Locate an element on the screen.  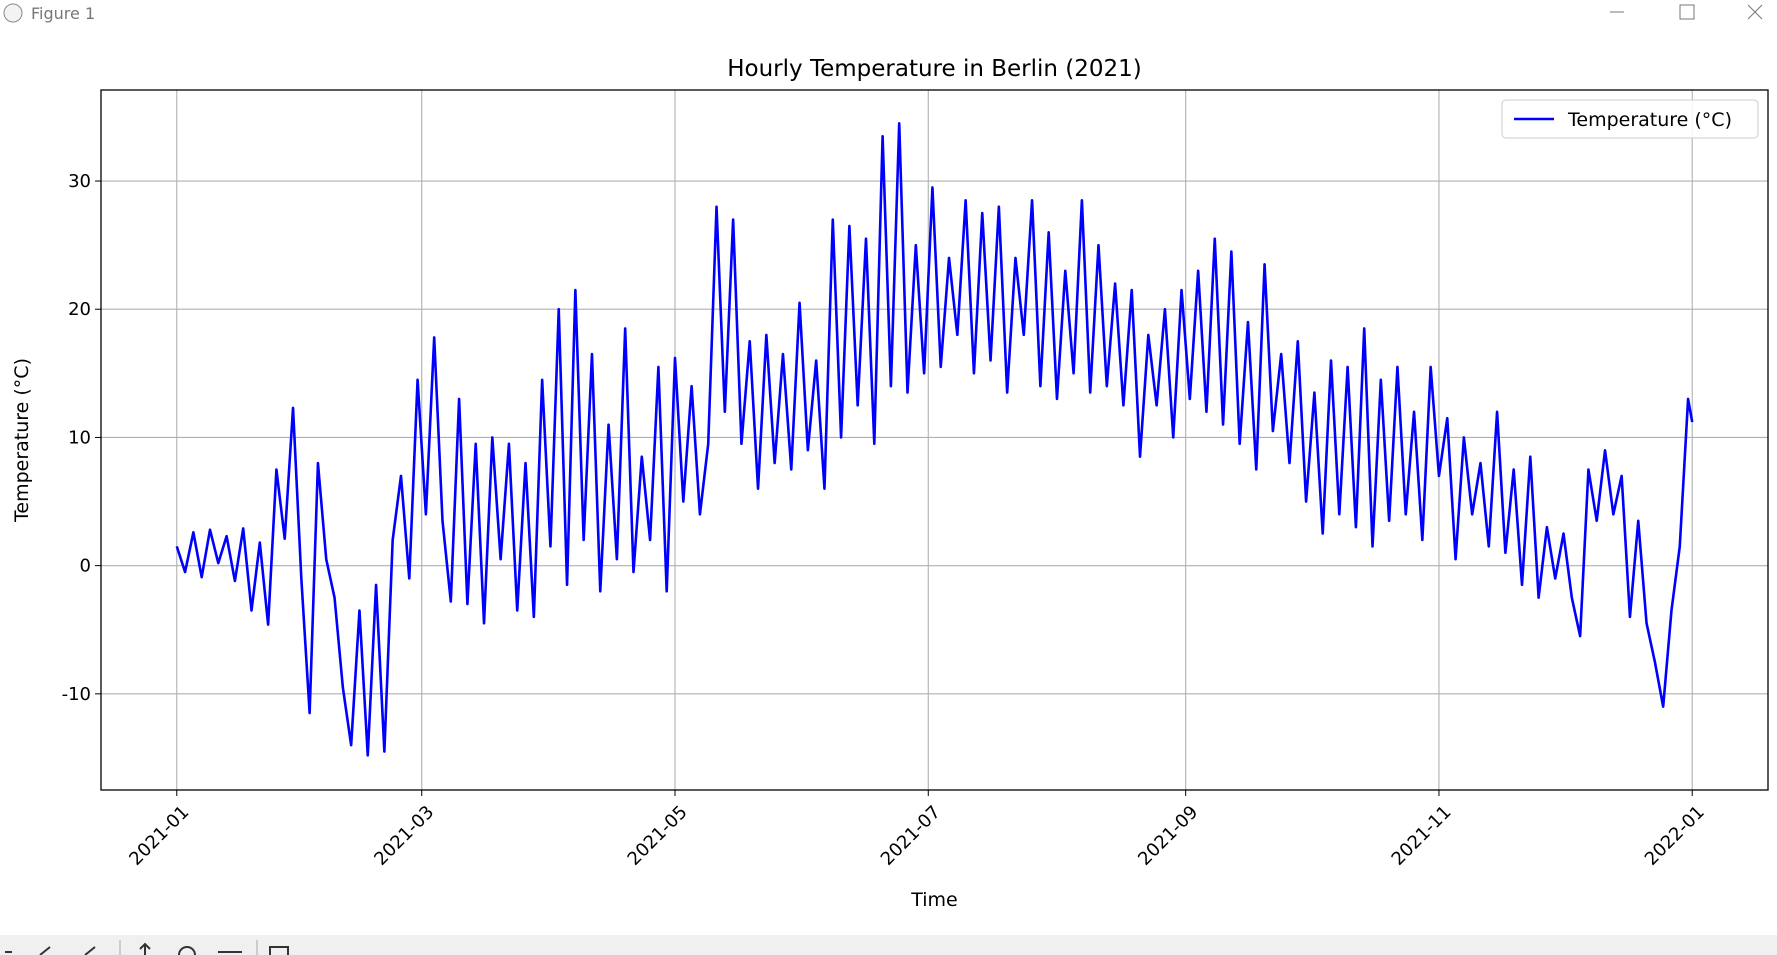
maximize-button is located at coordinates (1687, 12).